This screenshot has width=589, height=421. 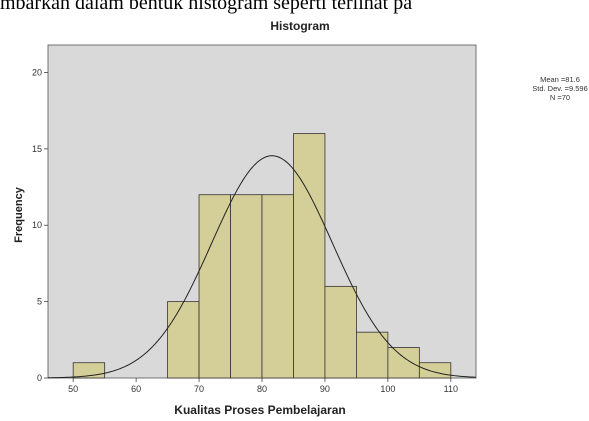 What do you see at coordinates (262, 389) in the screenshot?
I see `x-tick-label: 80` at bounding box center [262, 389].